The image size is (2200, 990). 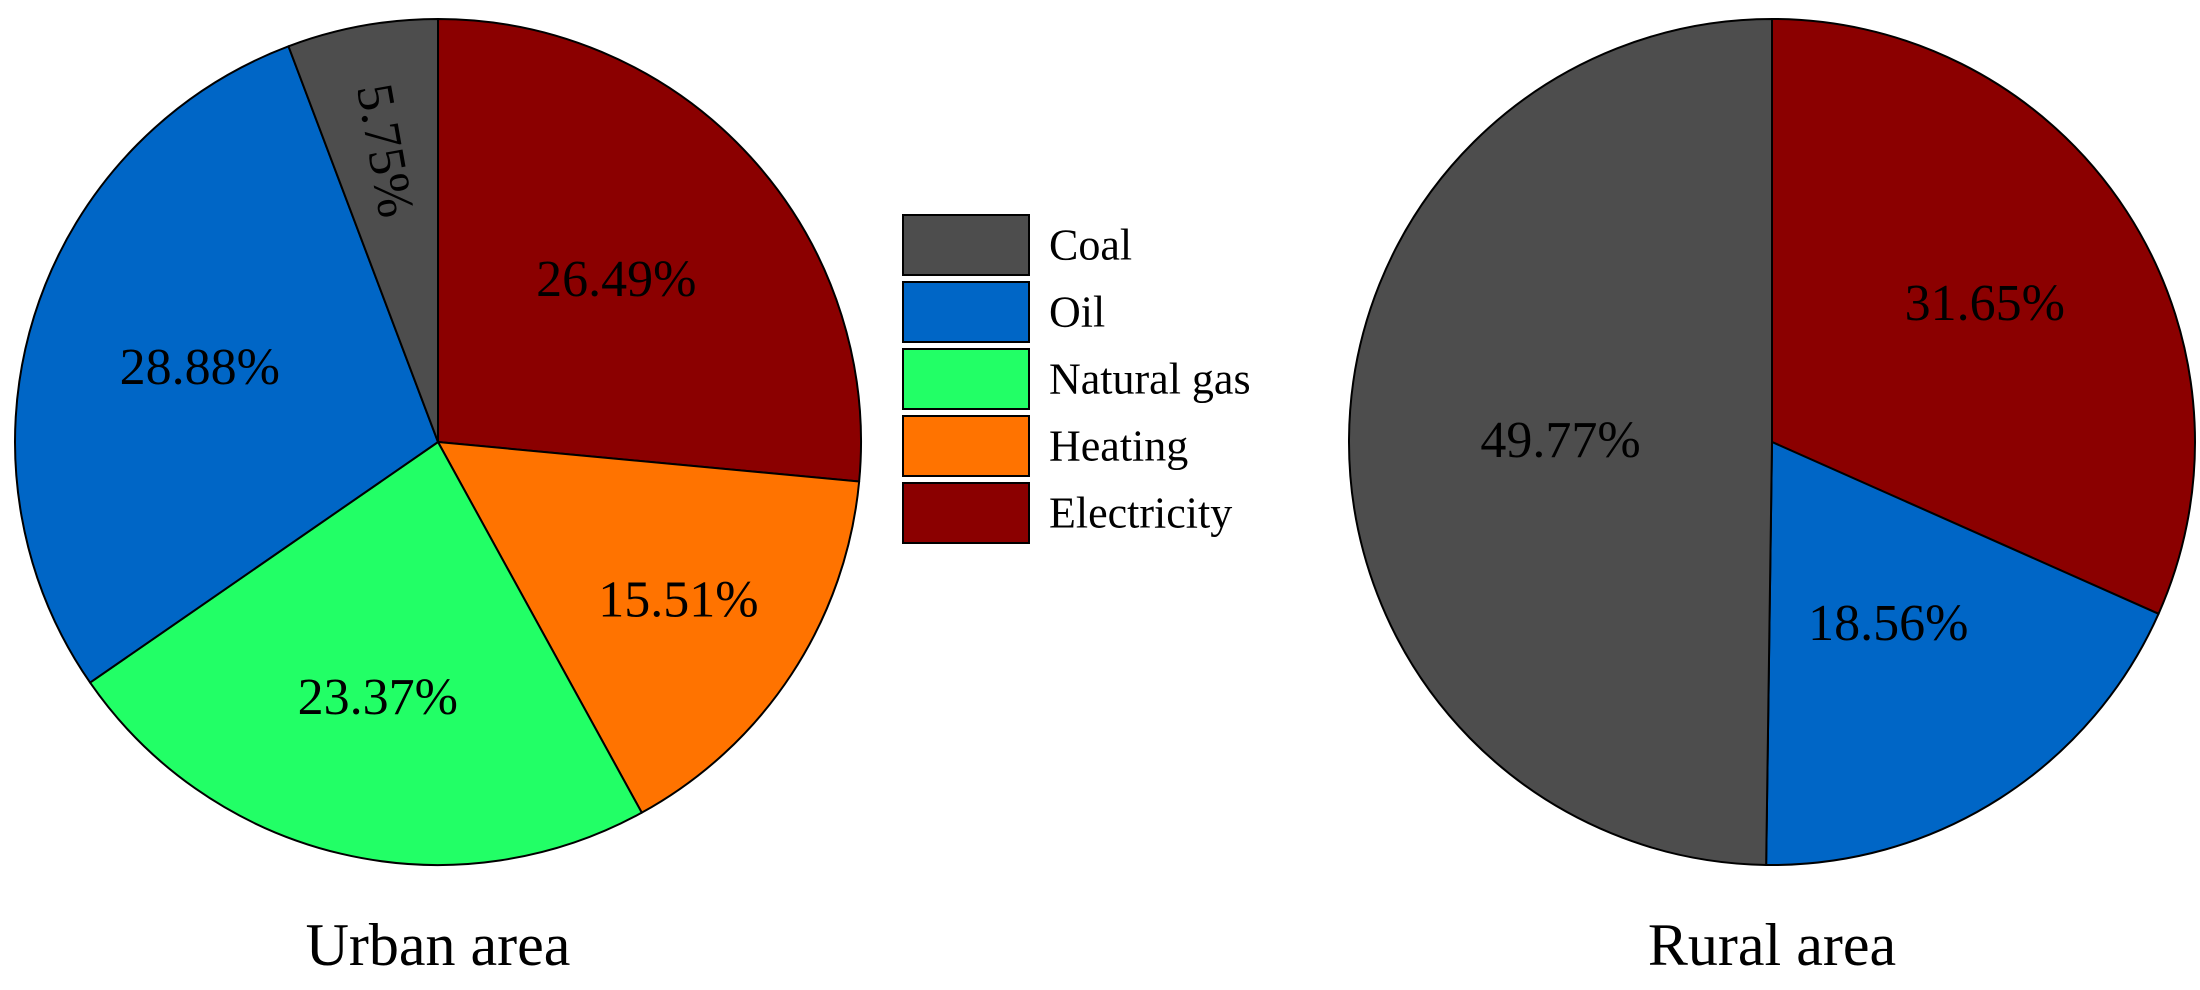 I want to click on legend: Coal Oil Natural gas Heating Electricity, so click(x=1076, y=379).